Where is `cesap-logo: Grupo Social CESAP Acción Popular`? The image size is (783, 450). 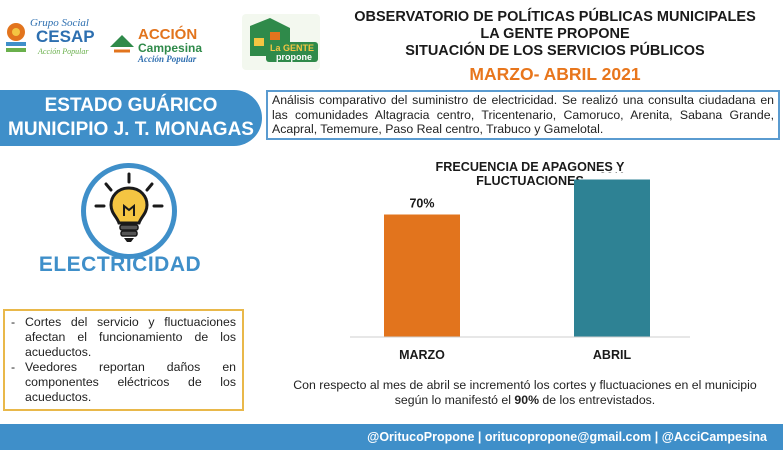
cesap-logo: Grupo Social CESAP Acción Popular is located at coordinates (52, 37).